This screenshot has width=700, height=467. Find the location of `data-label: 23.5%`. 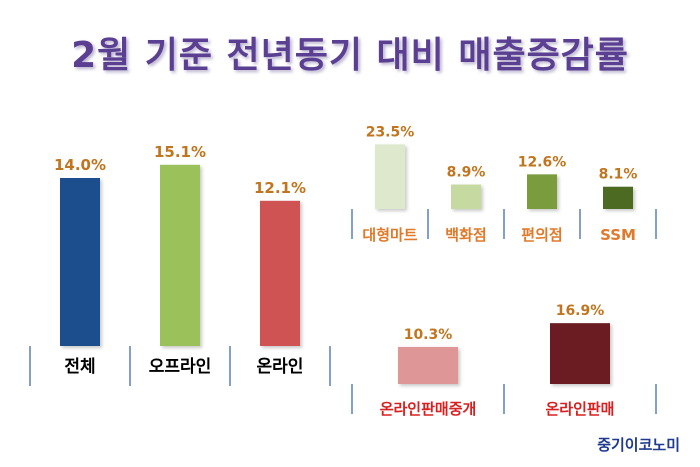

data-label: 23.5% is located at coordinates (390, 132).